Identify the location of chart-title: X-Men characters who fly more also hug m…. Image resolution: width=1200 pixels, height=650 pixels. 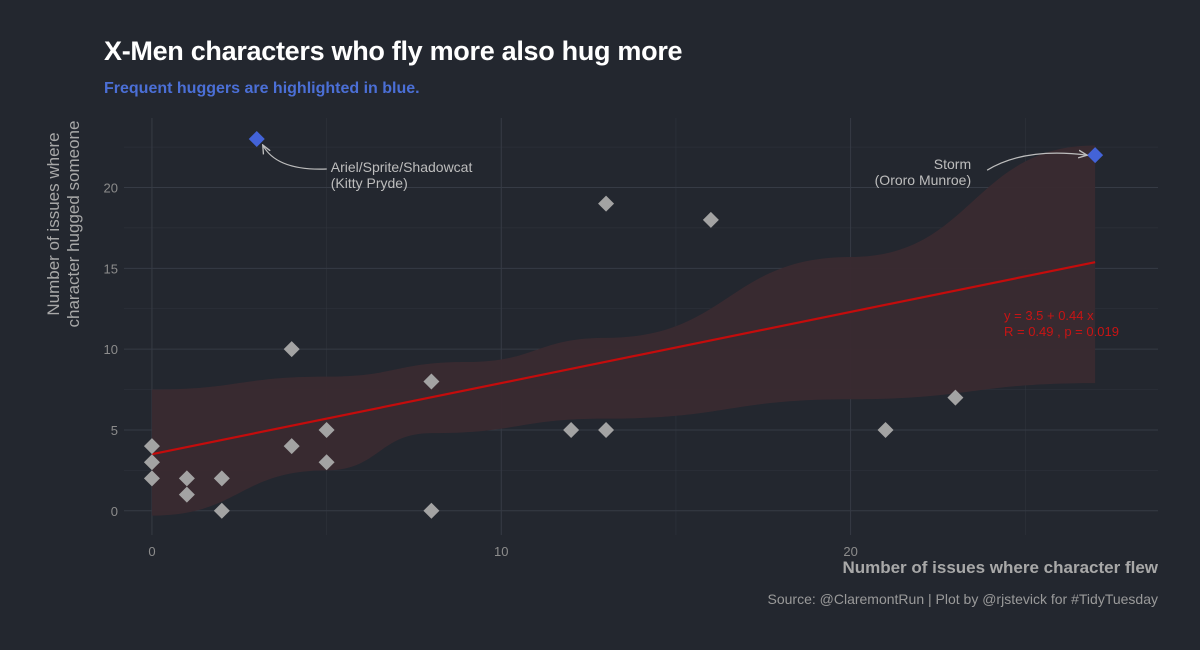
(393, 51).